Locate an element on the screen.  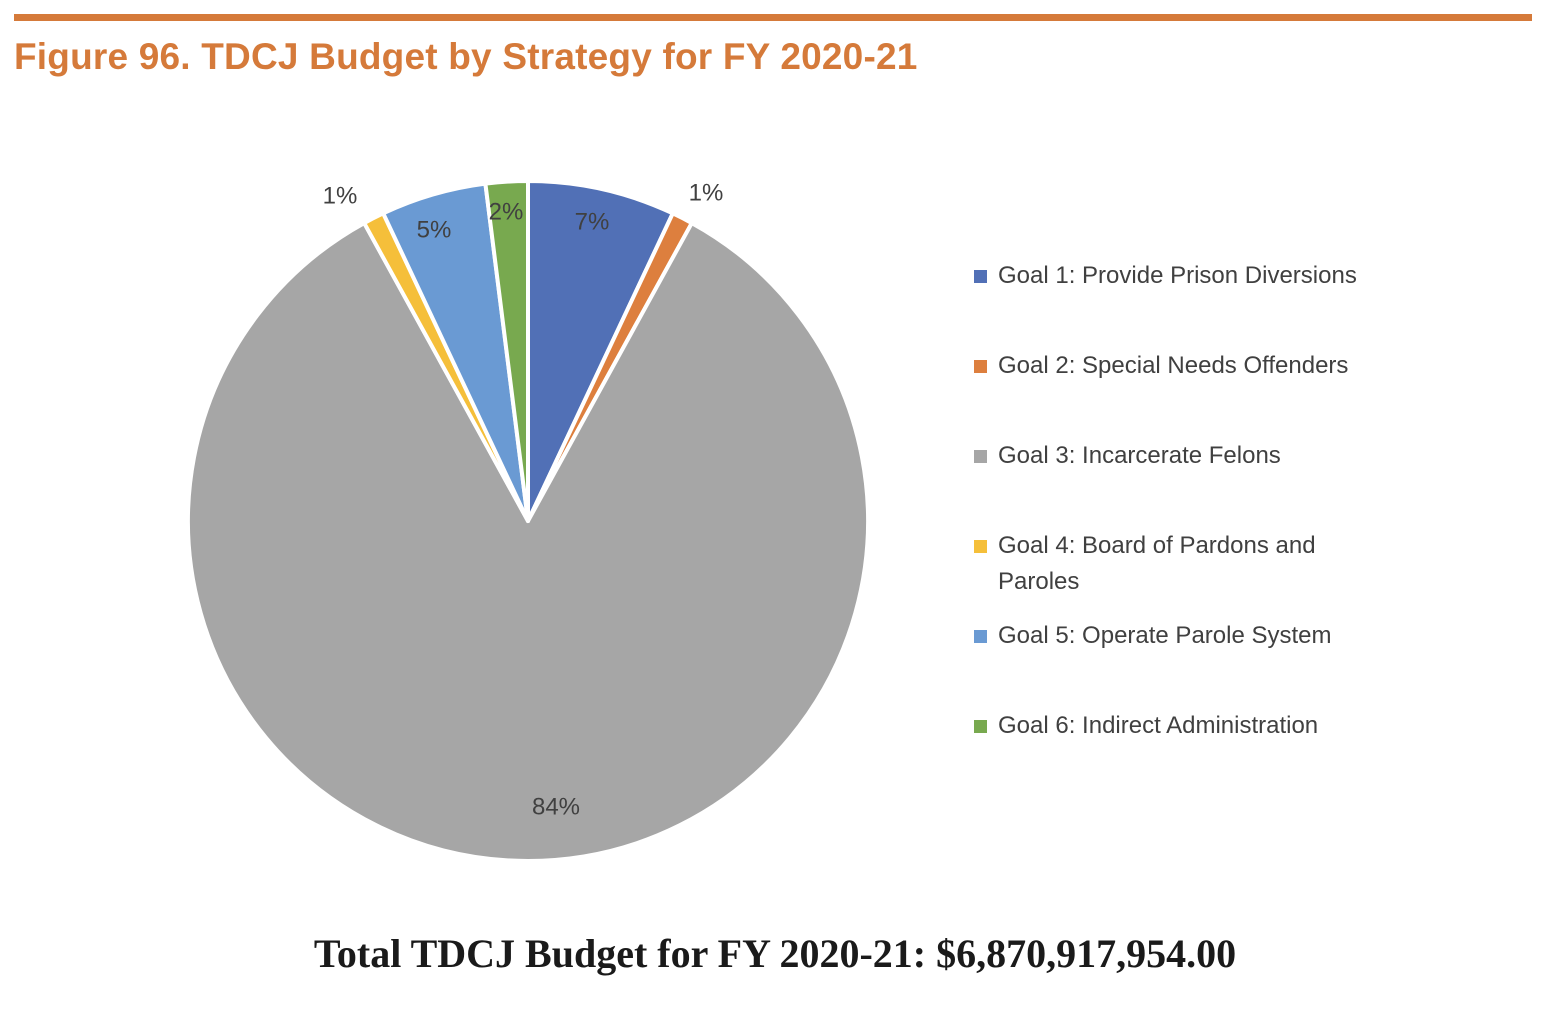
legend-item-goal-6: Goal 6: Indirect Administration is located at coordinates (1176, 726).